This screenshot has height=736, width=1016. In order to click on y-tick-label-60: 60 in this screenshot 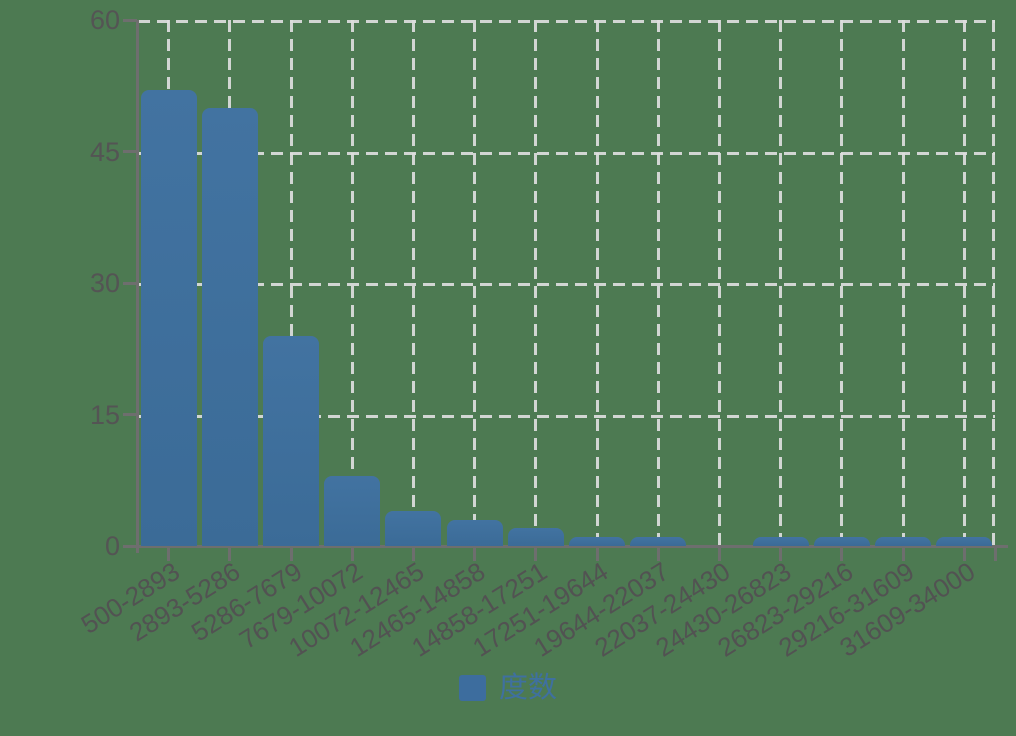, I will do `click(104, 20)`.